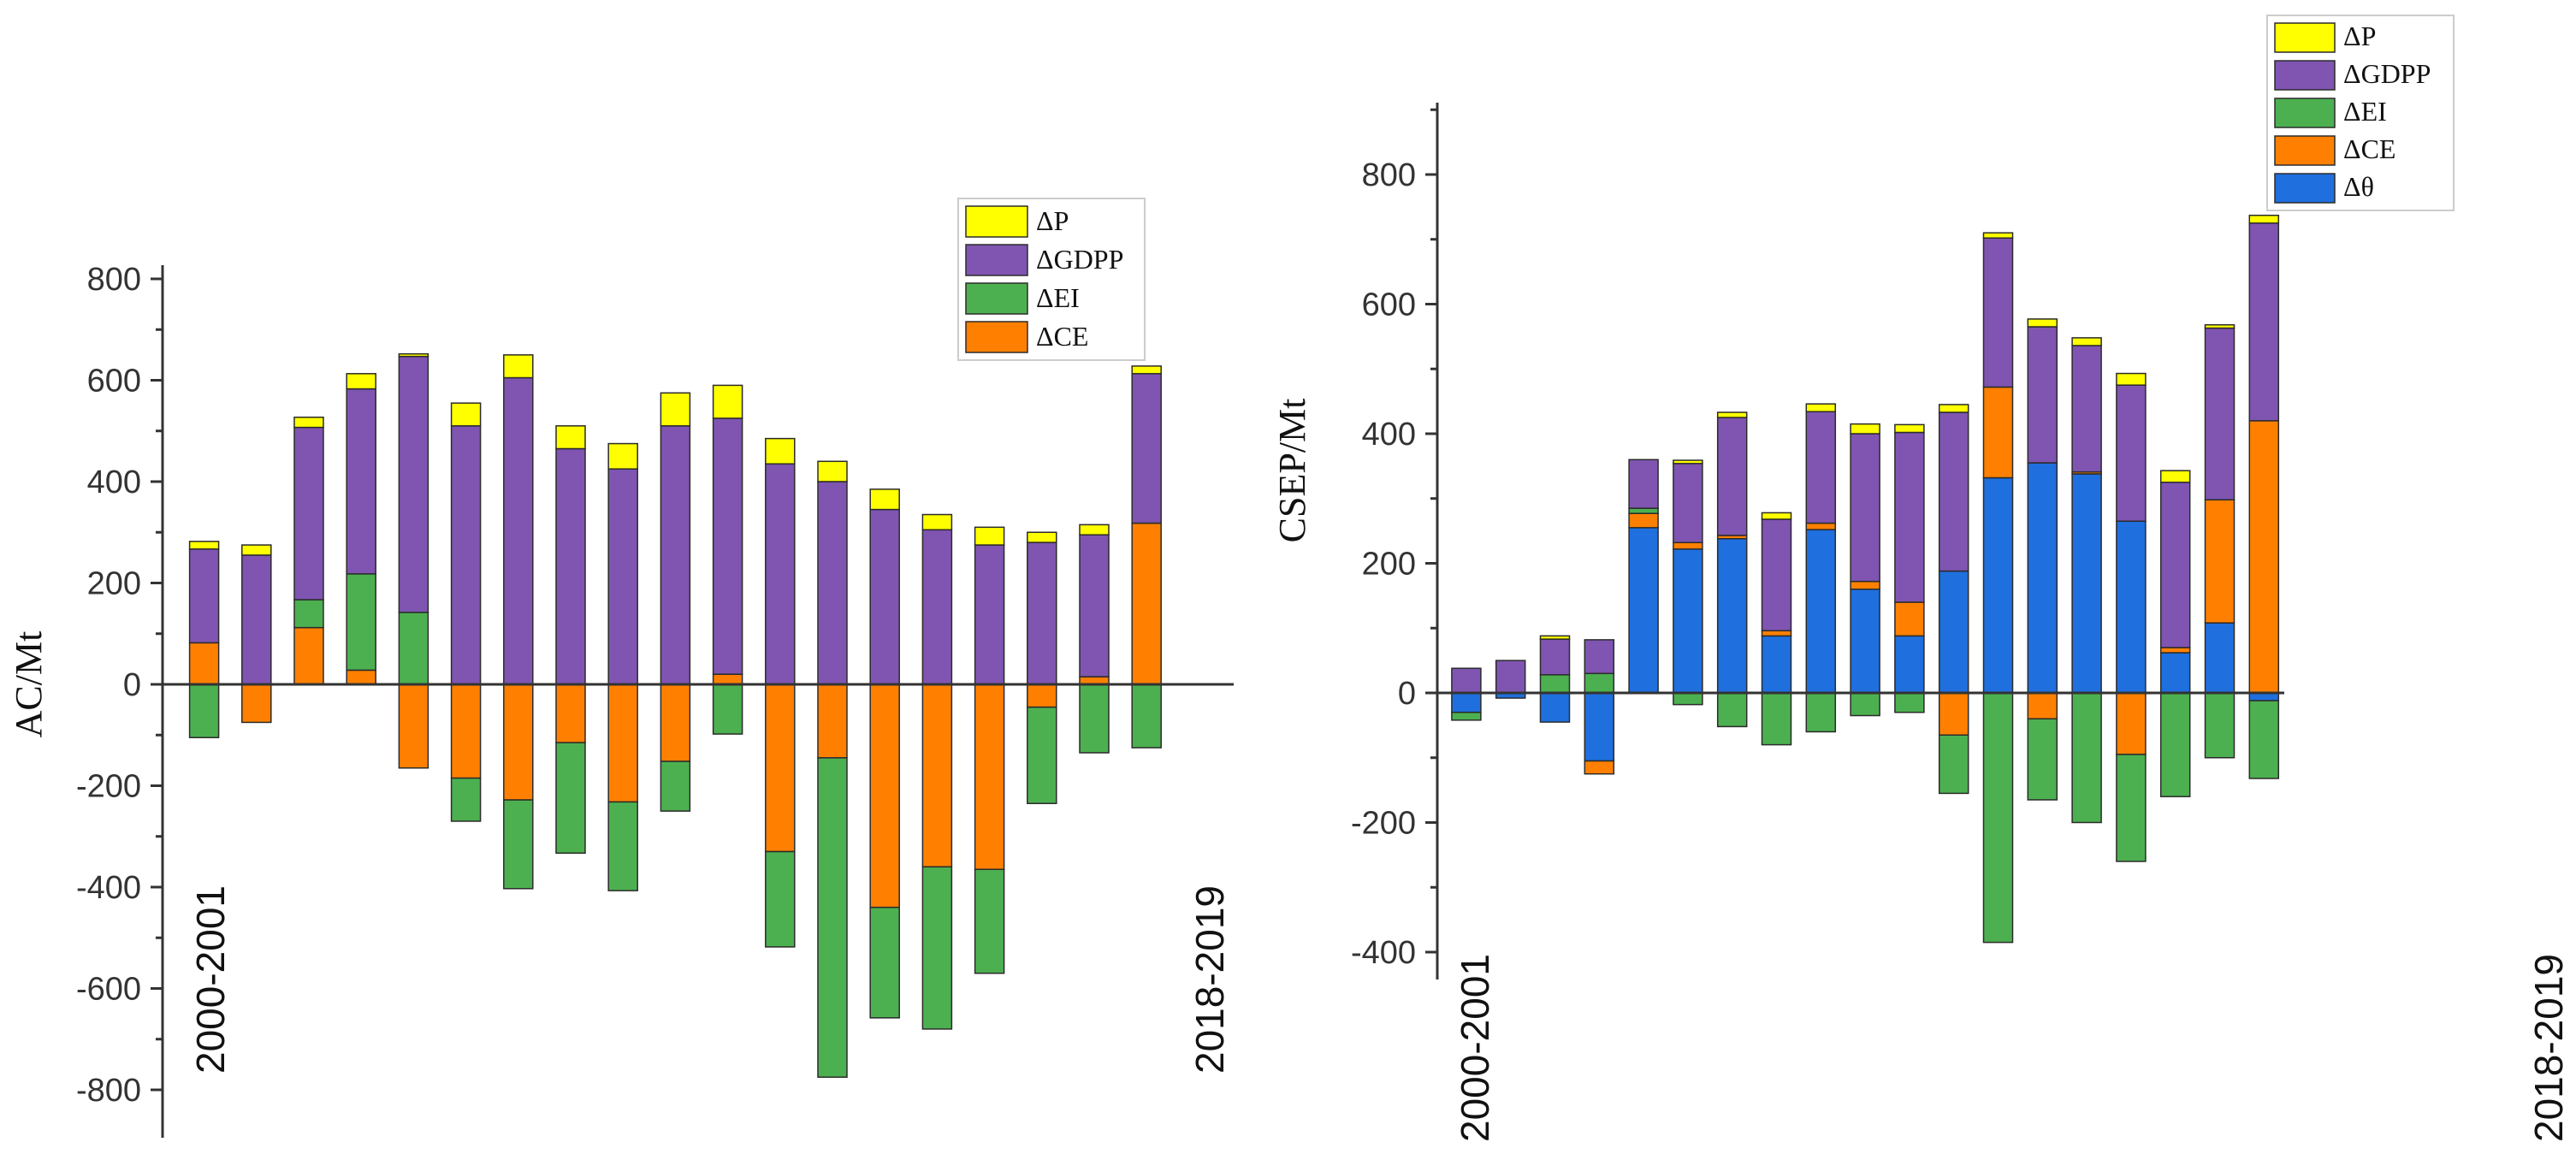  I want to click on y-tick-label: 800, so click(114, 280).